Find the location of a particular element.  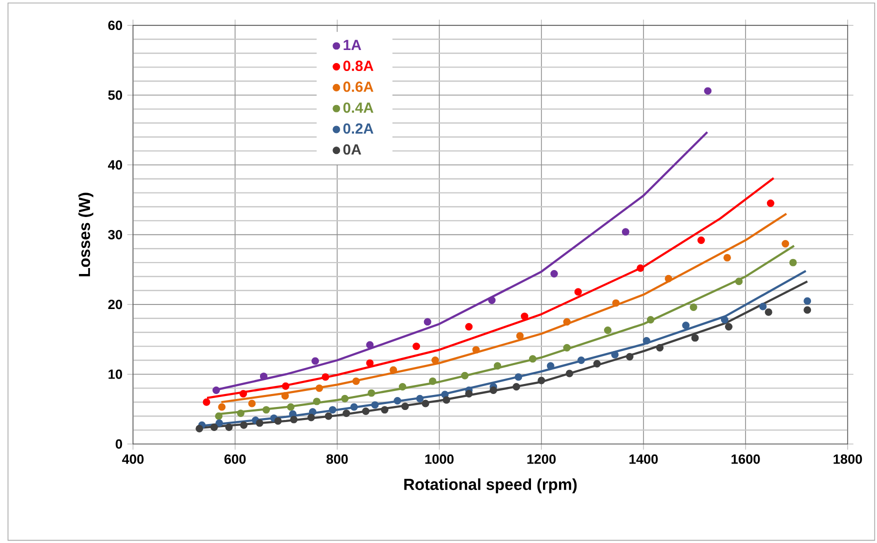

legend-label: 0.8A is located at coordinates (358, 66).